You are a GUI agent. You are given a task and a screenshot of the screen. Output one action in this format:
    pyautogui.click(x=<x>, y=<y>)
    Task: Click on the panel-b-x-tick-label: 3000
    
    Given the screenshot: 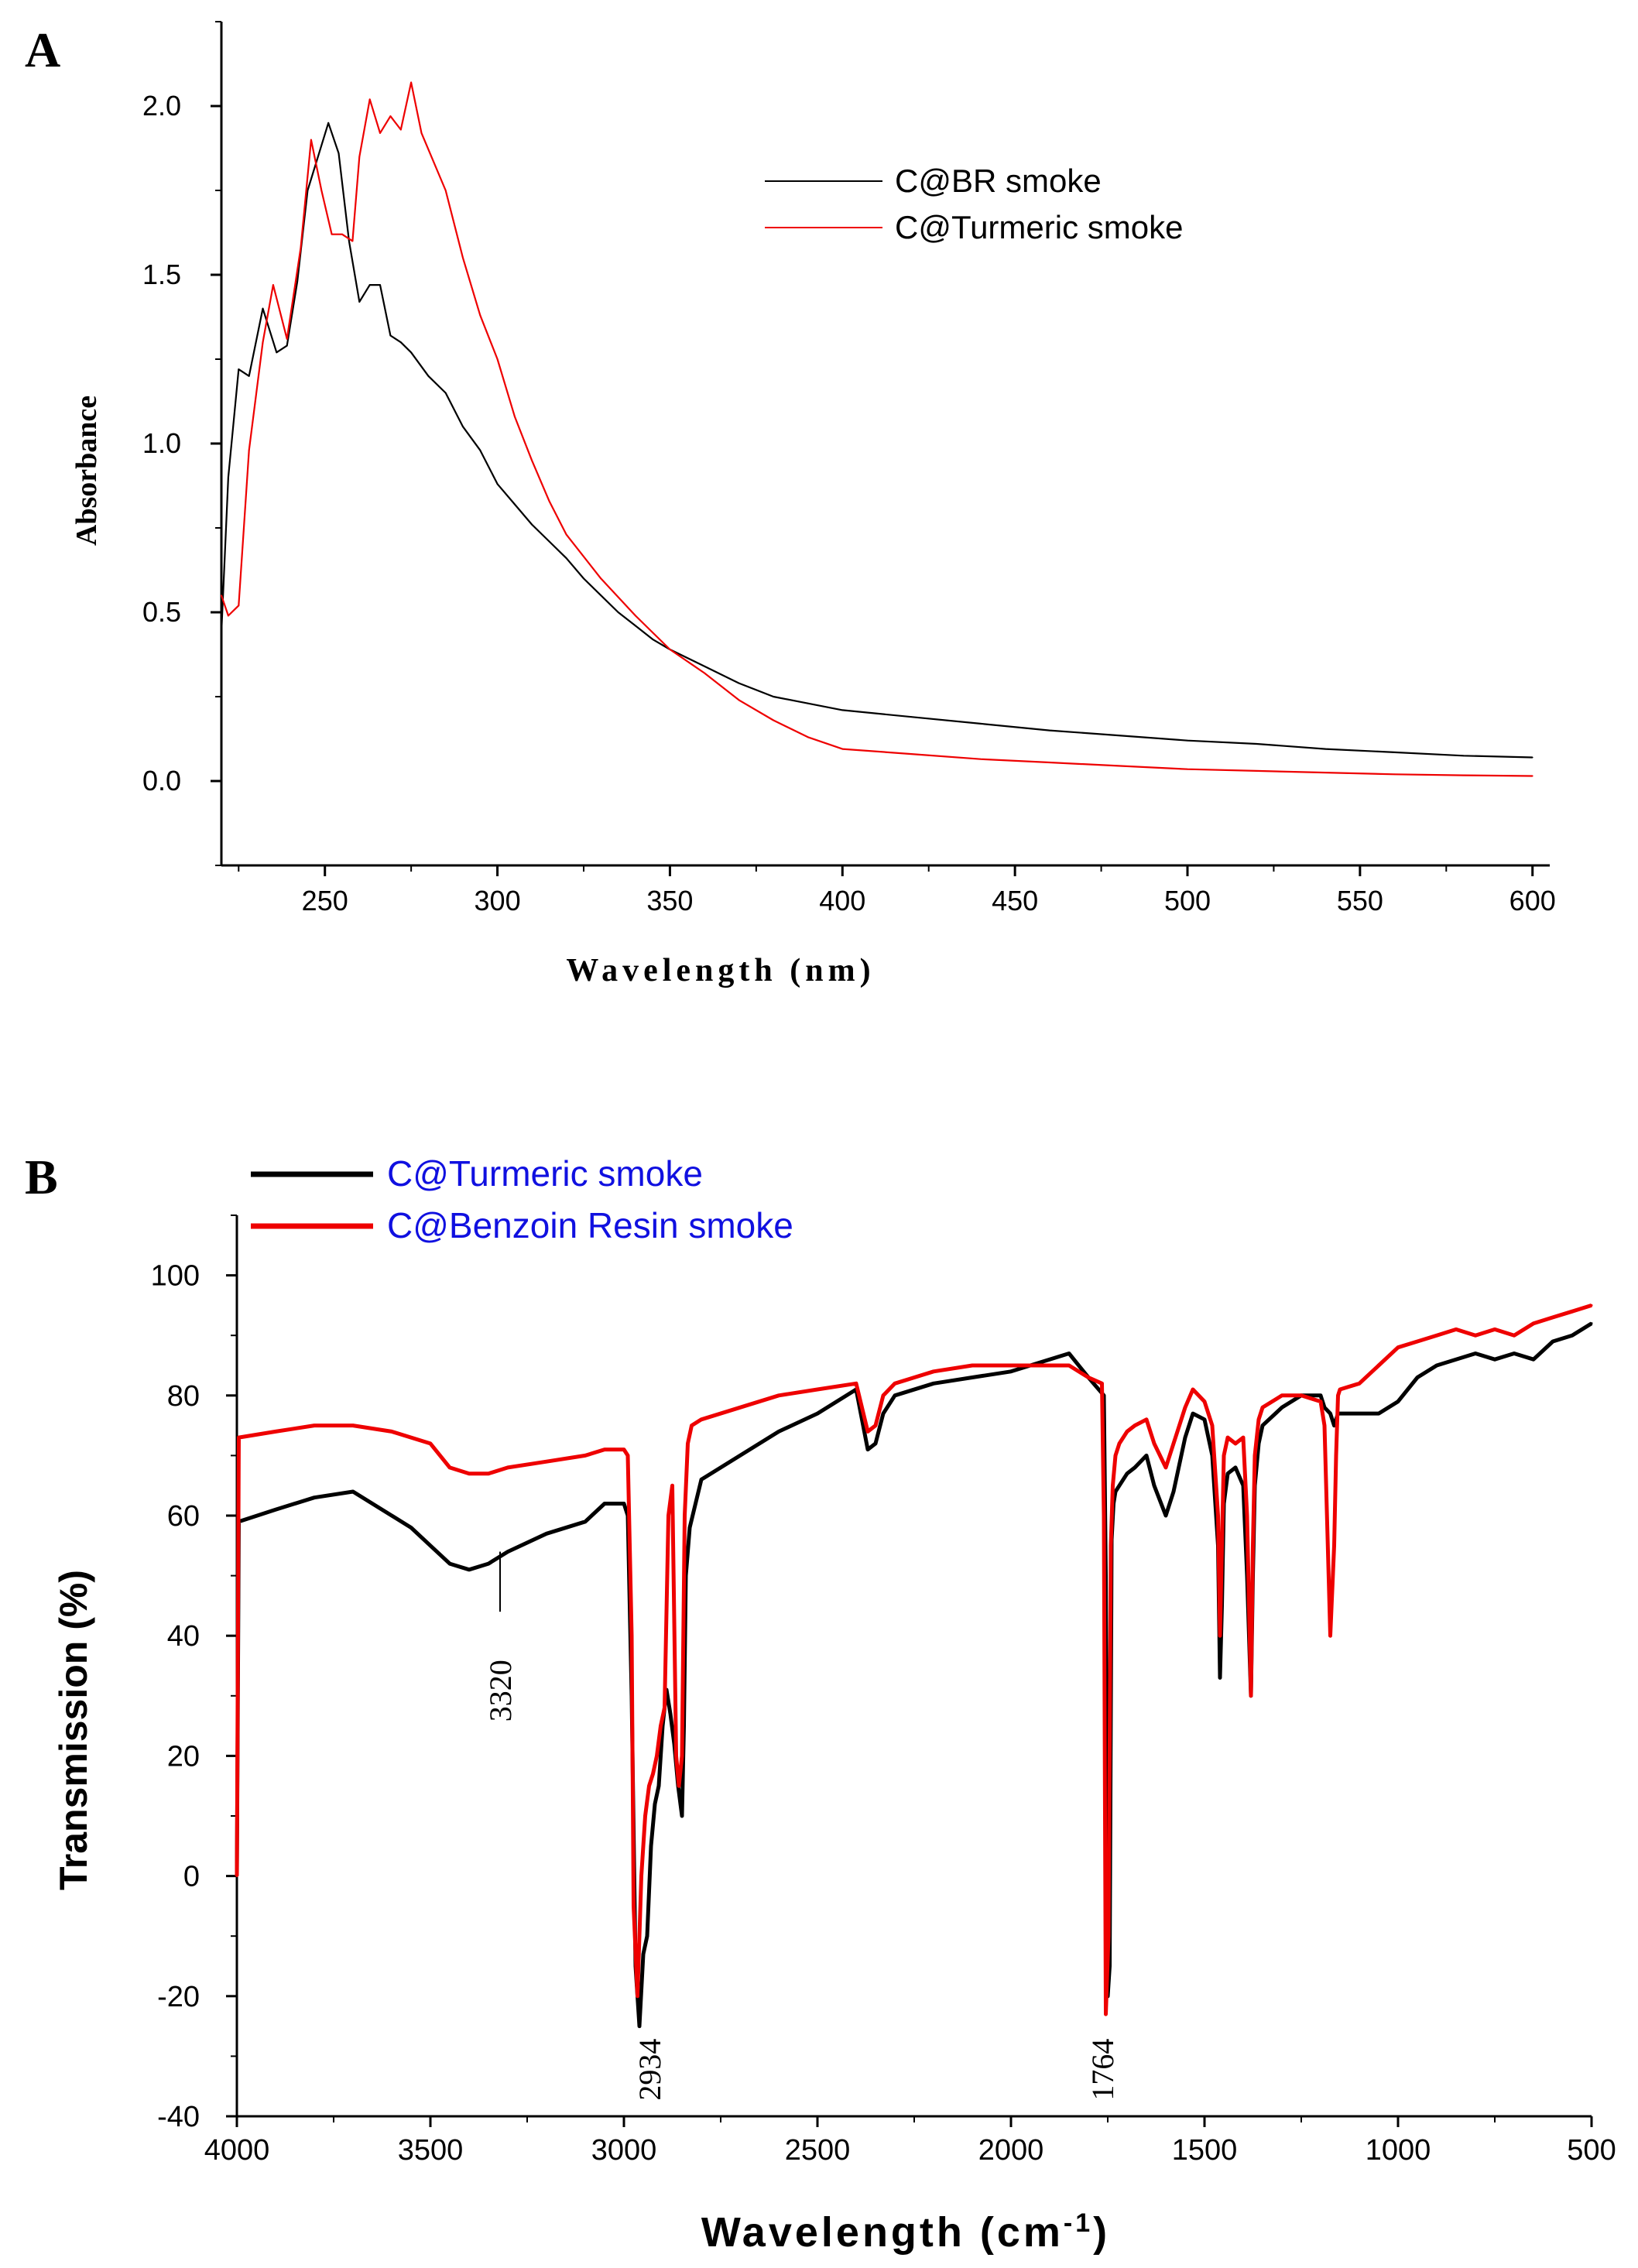 What is the action you would take?
    pyautogui.click(x=624, y=2150)
    